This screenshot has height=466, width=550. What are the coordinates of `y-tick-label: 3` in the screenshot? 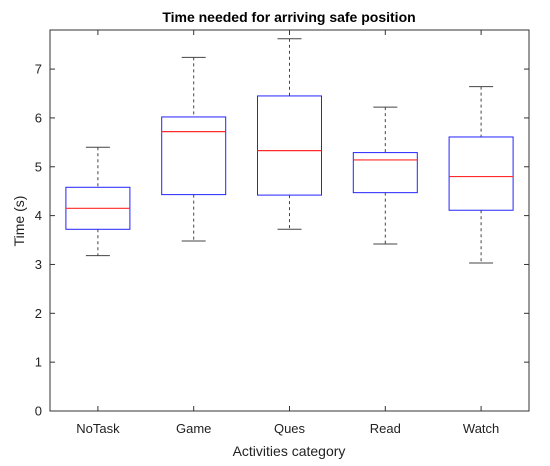 It's located at (38, 264).